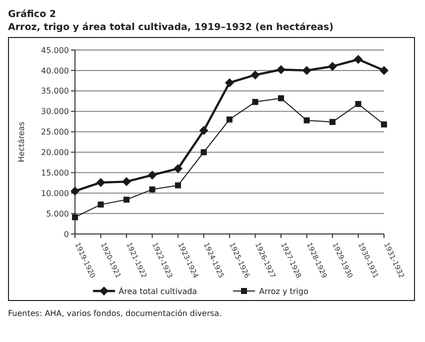 The image size is (425, 342). Describe the element at coordinates (66, 234) in the screenshot. I see `y-tick-label: 0` at that location.